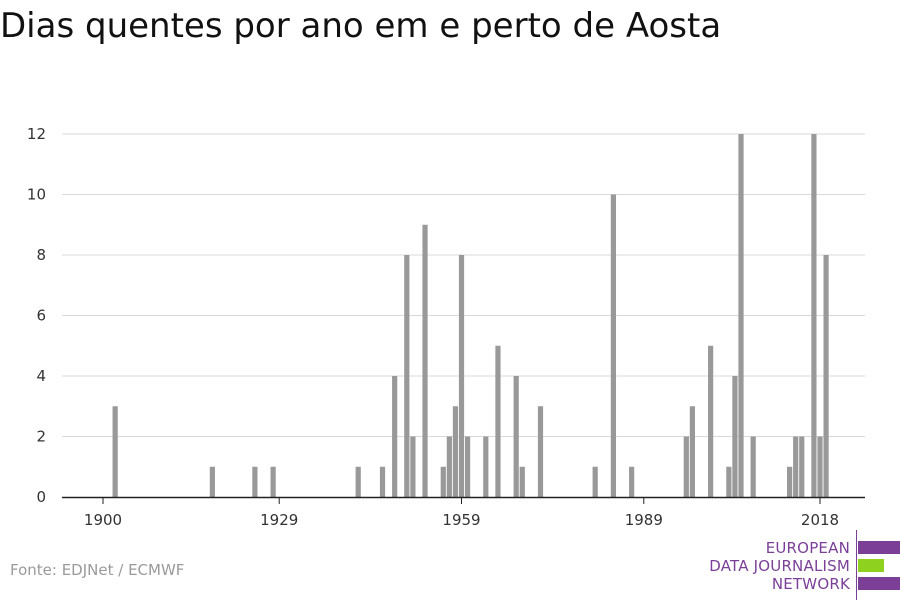 The image size is (900, 600). I want to click on bar-1997, so click(692, 451).